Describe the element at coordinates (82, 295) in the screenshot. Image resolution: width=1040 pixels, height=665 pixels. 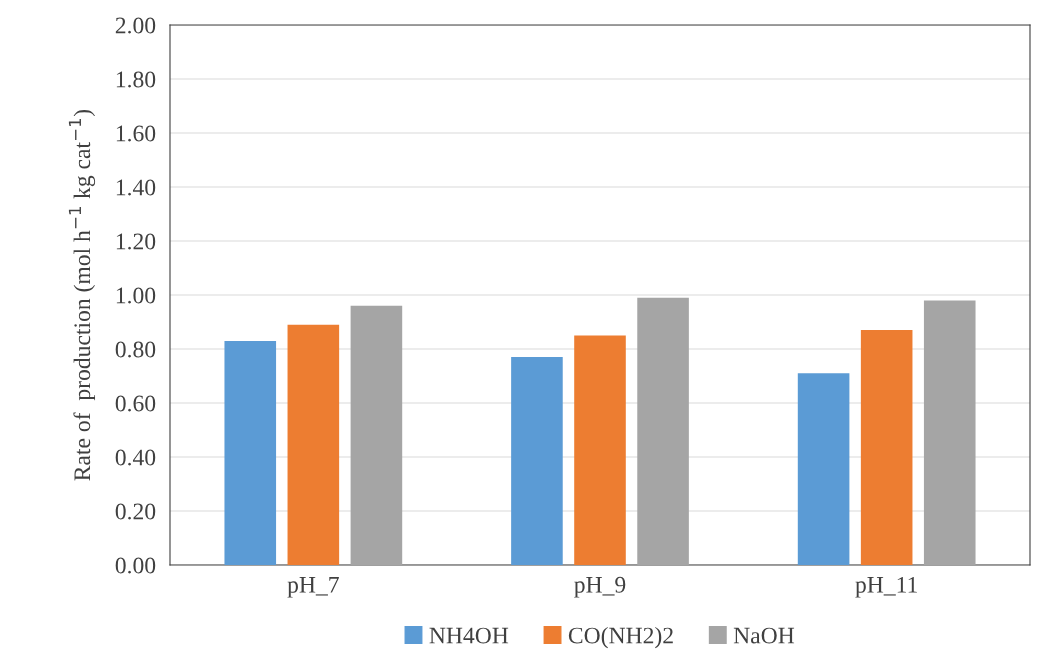
I see `y-axis-title: Rate of production (mol h$^{−1}$ kg cat$^{−1}$)` at that location.